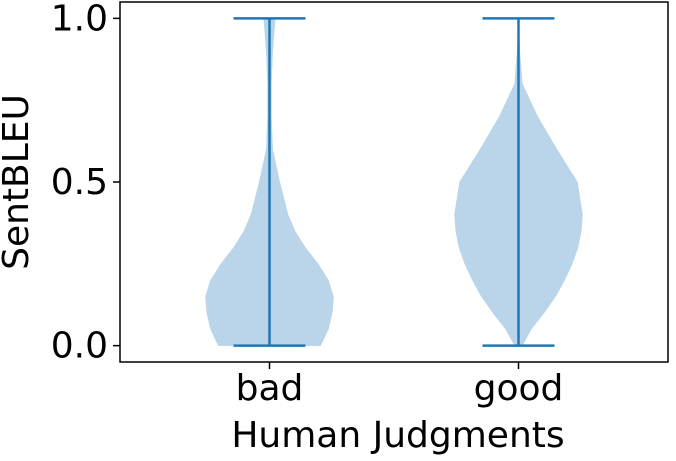  I want to click on x-axis-label: Human Judgments, so click(397, 435).